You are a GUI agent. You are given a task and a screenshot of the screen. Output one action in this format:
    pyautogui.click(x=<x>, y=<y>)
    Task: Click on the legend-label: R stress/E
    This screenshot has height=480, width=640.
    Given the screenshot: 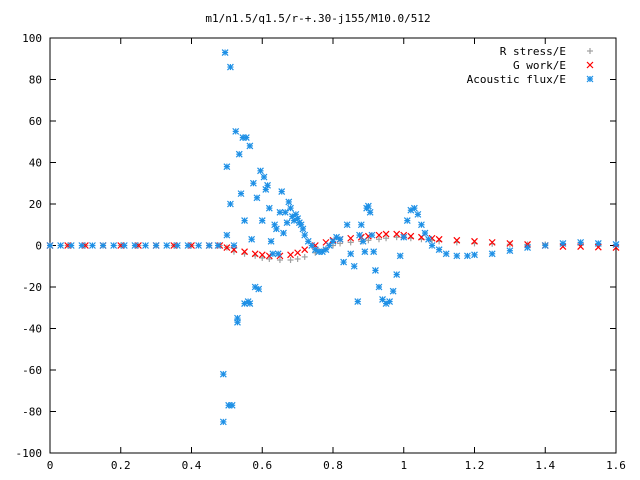 What is the action you would take?
    pyautogui.click(x=533, y=51)
    